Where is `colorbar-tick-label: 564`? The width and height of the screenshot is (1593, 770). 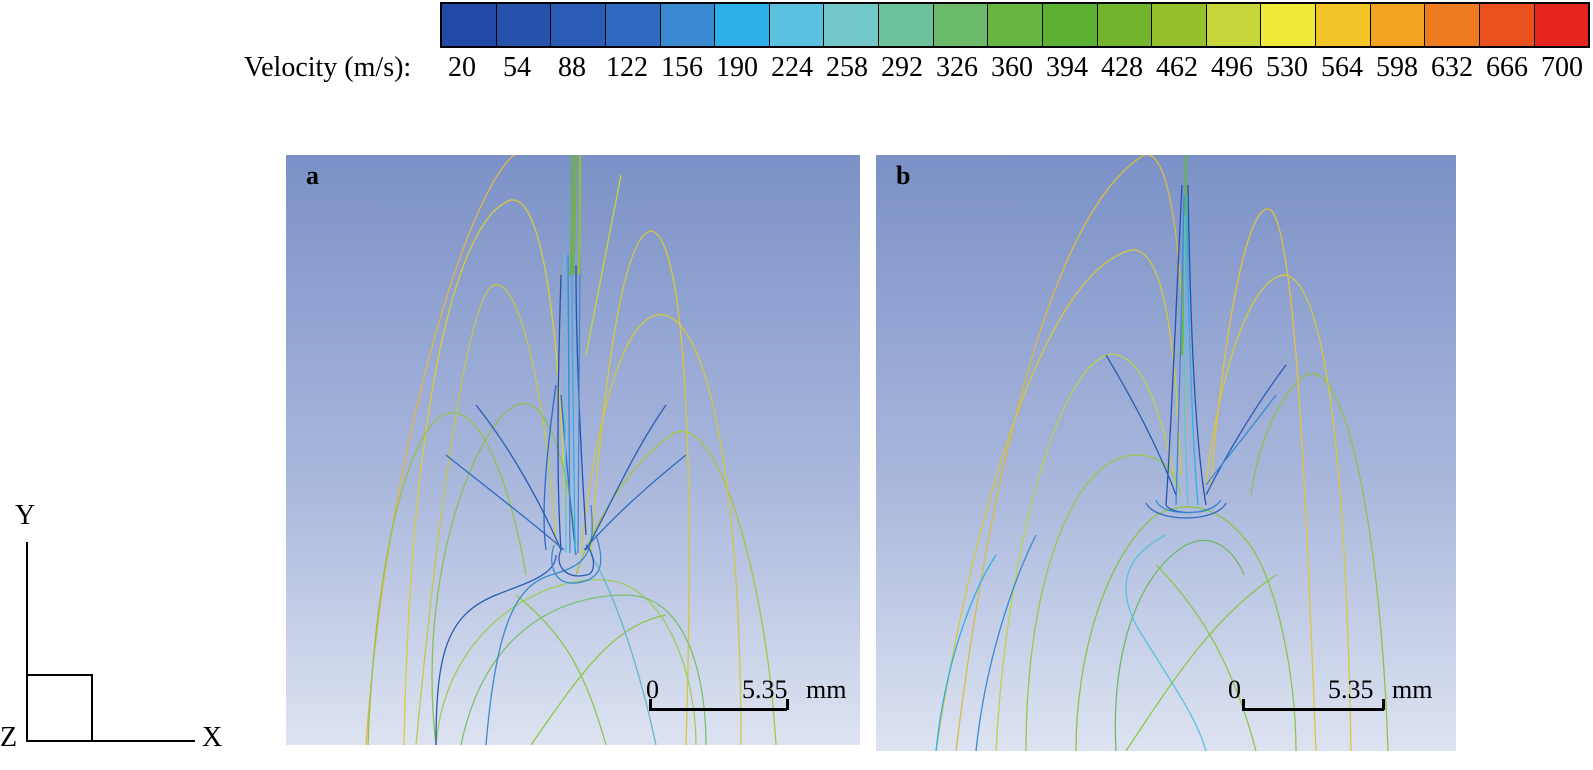 colorbar-tick-label: 564 is located at coordinates (1342, 67).